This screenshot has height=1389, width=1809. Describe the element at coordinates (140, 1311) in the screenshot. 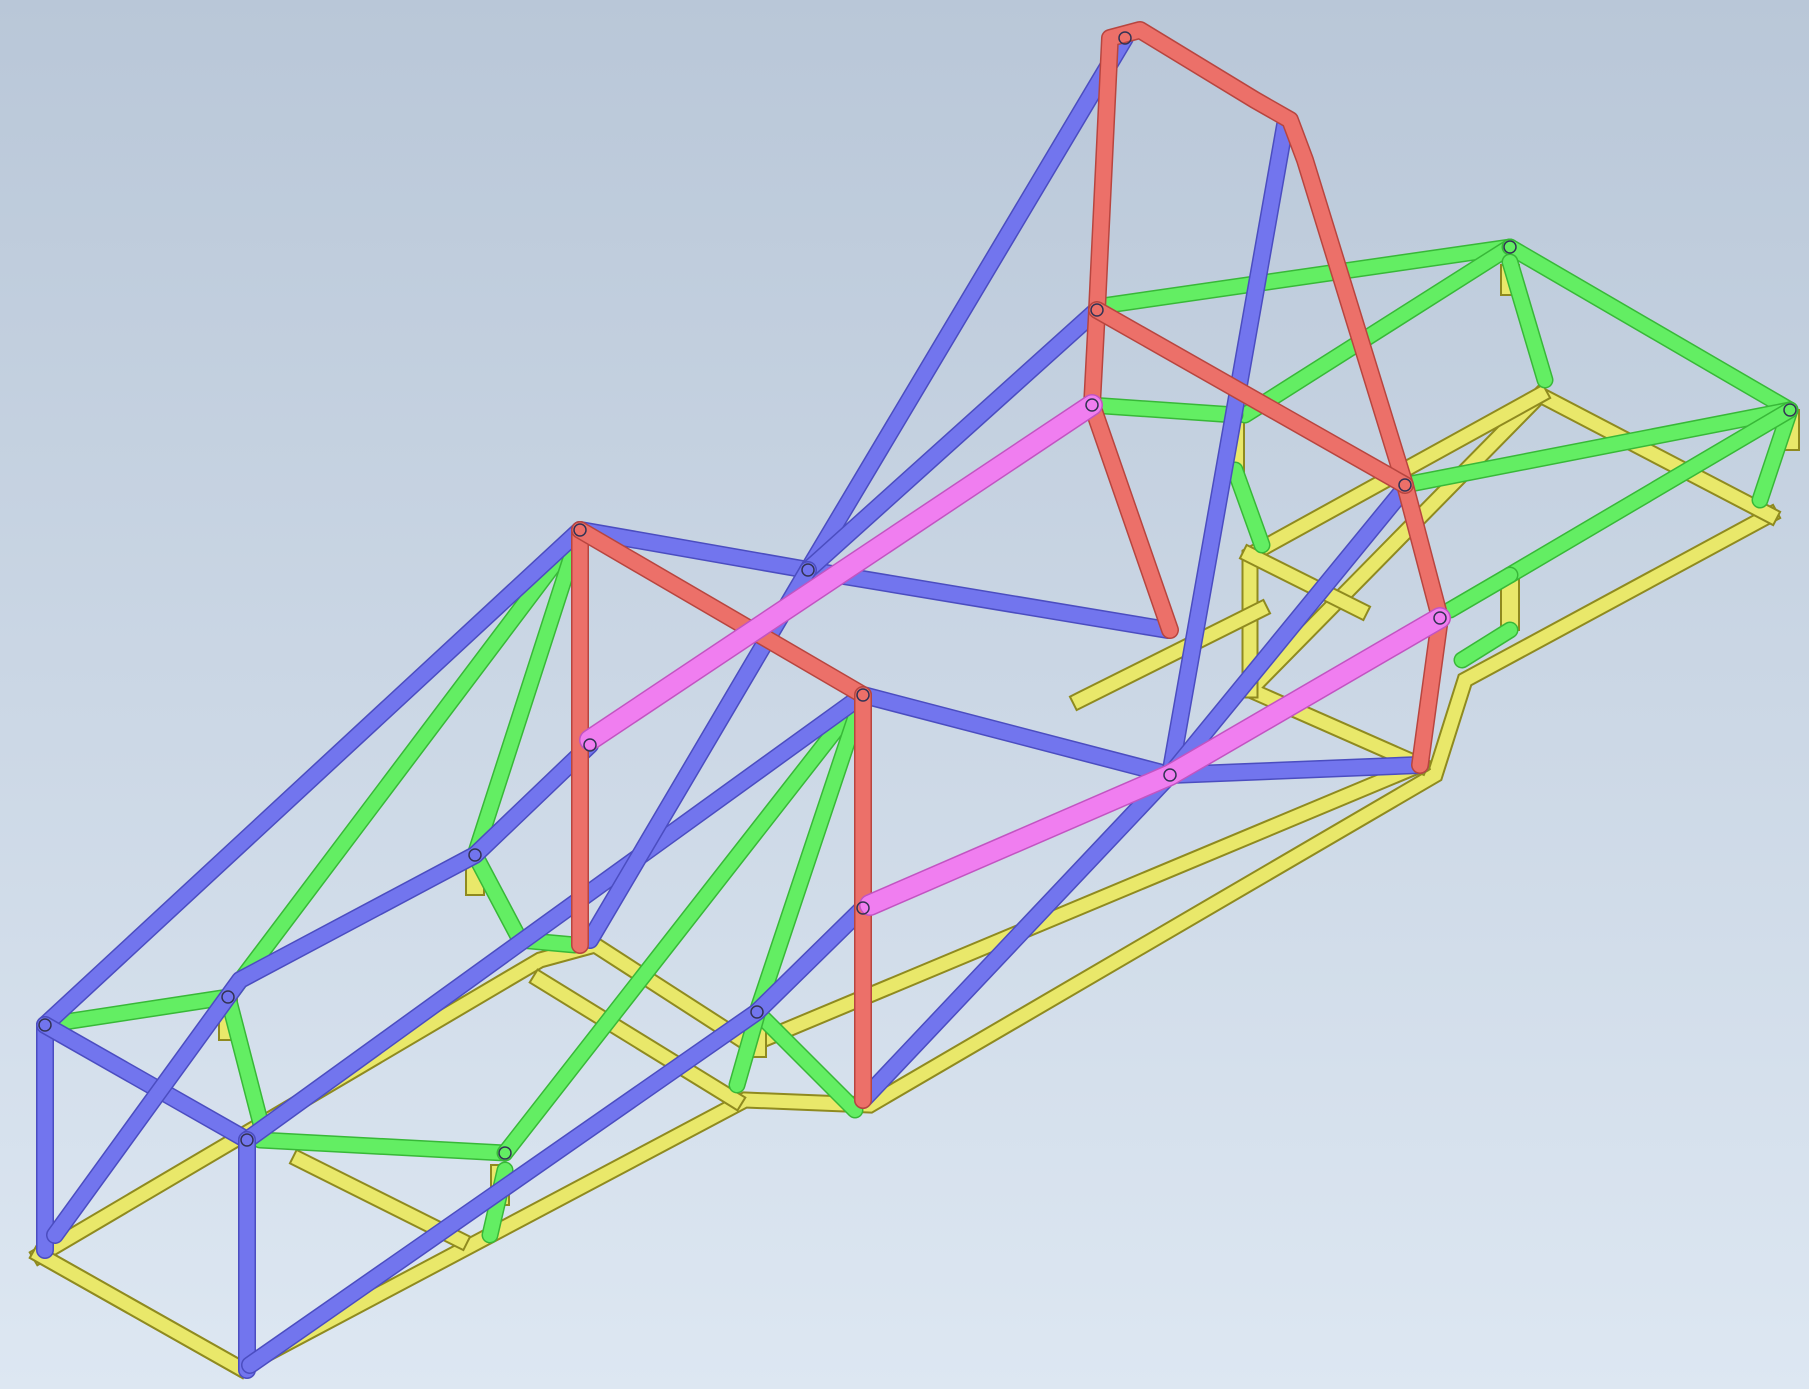

I see `base-rail-front-cross` at that location.